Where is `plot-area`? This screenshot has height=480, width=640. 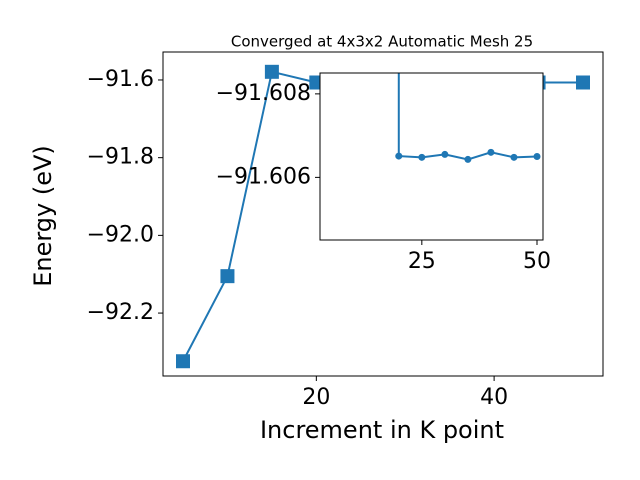
plot-area is located at coordinates (468, 85).